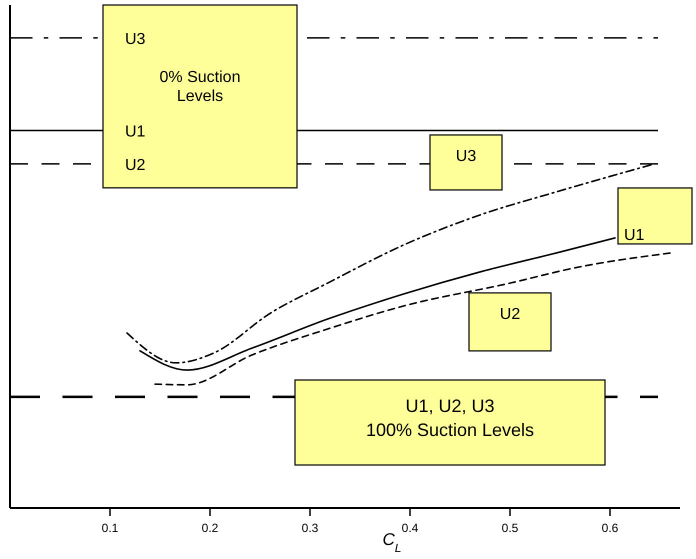 This screenshot has width=696, height=559. What do you see at coordinates (634, 235) in the screenshot?
I see `series-label: U1` at bounding box center [634, 235].